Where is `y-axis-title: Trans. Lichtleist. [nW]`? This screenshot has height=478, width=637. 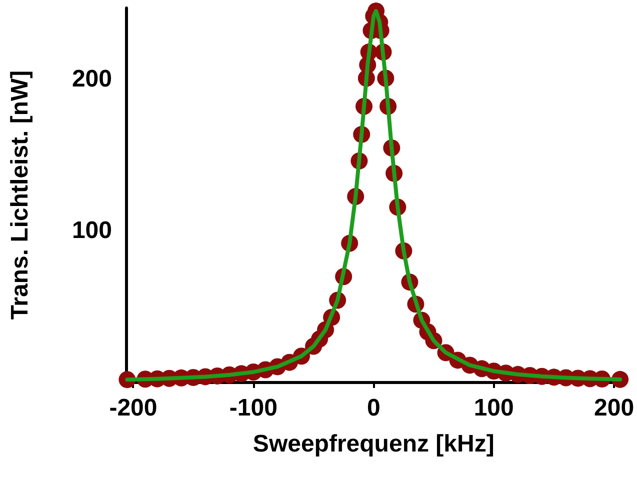
y-axis-title: Trans. Lichtleist. [nW] is located at coordinates (20, 195).